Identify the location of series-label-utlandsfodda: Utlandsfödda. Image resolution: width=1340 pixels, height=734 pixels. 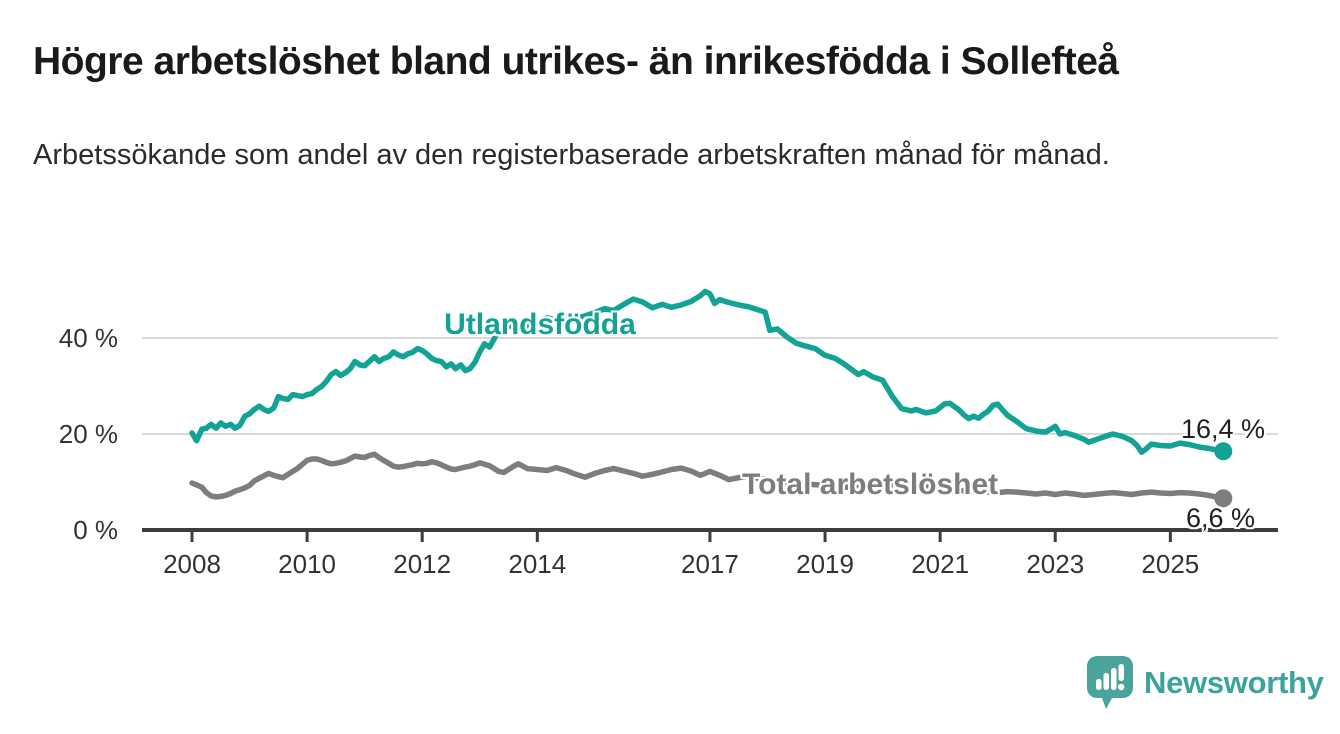
(540, 324).